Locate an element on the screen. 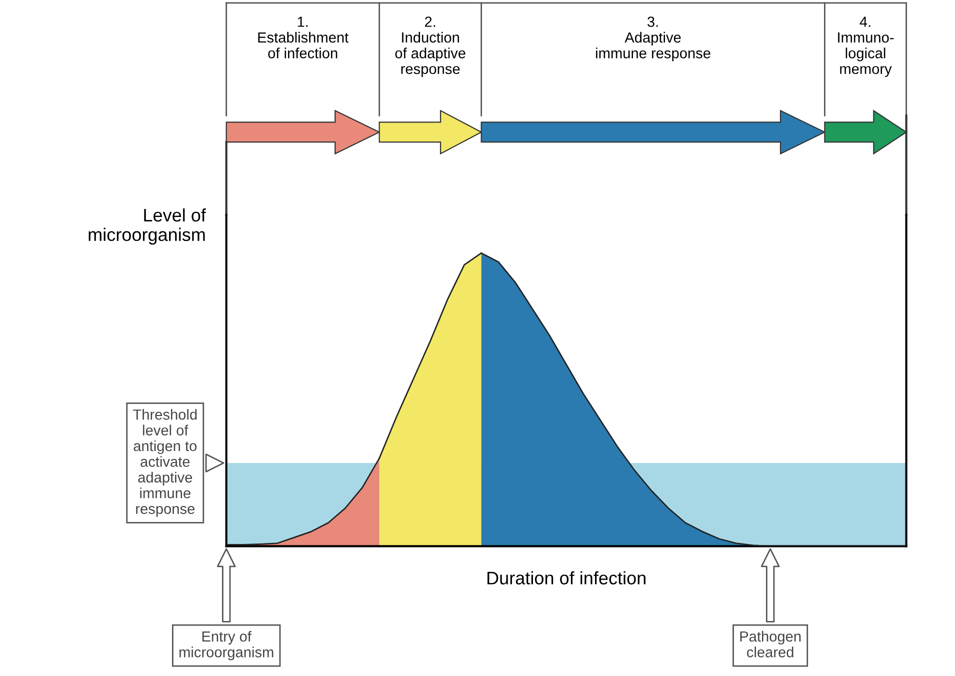  text: 1. Establishment of infection is located at coordinates (303, 37).